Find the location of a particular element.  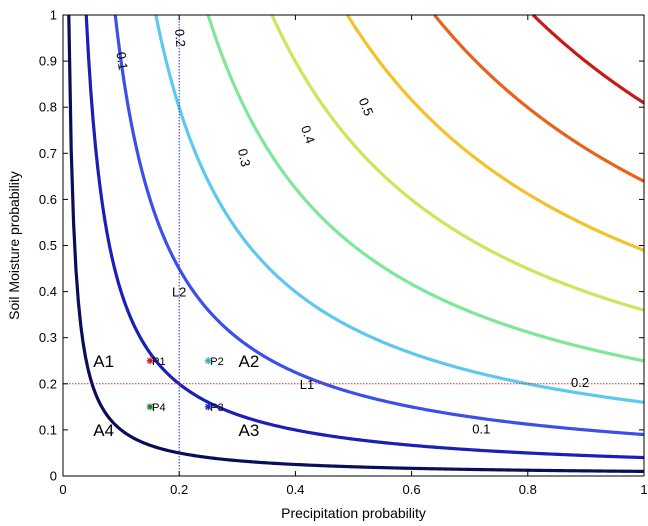

y-tick-label: 0.3 is located at coordinates (48, 337).